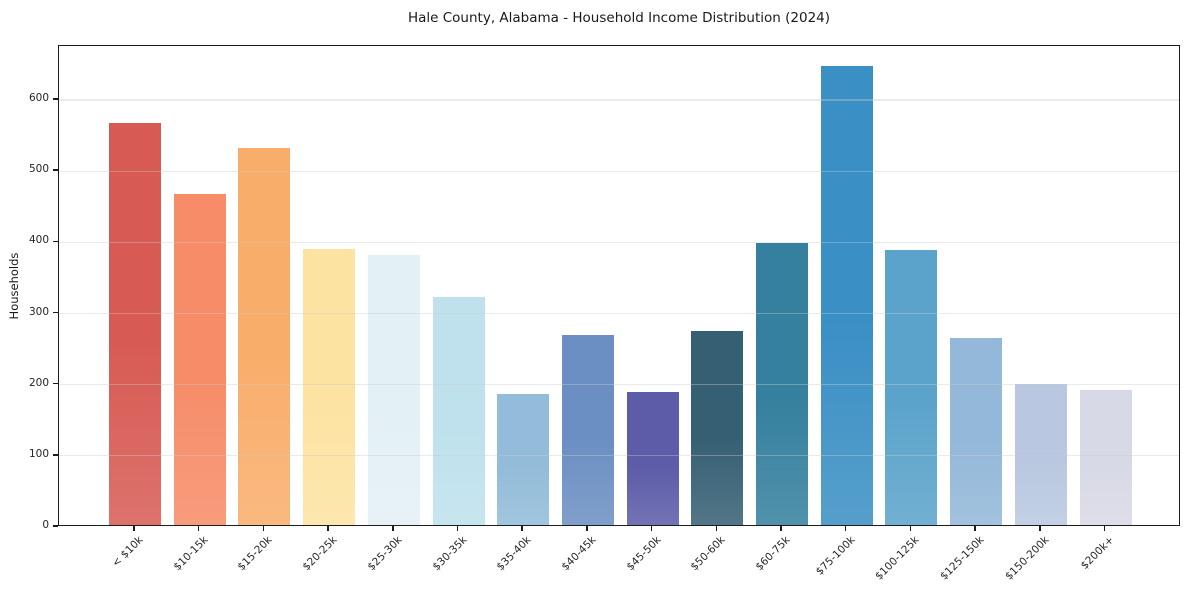  Describe the element at coordinates (38, 169) in the screenshot. I see `y-tick-label: 500` at that location.